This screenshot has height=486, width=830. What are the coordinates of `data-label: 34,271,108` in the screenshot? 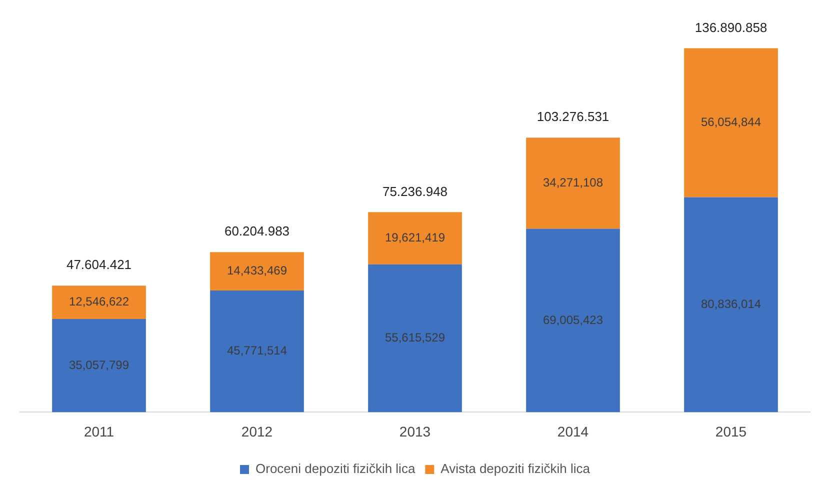 It's located at (573, 183).